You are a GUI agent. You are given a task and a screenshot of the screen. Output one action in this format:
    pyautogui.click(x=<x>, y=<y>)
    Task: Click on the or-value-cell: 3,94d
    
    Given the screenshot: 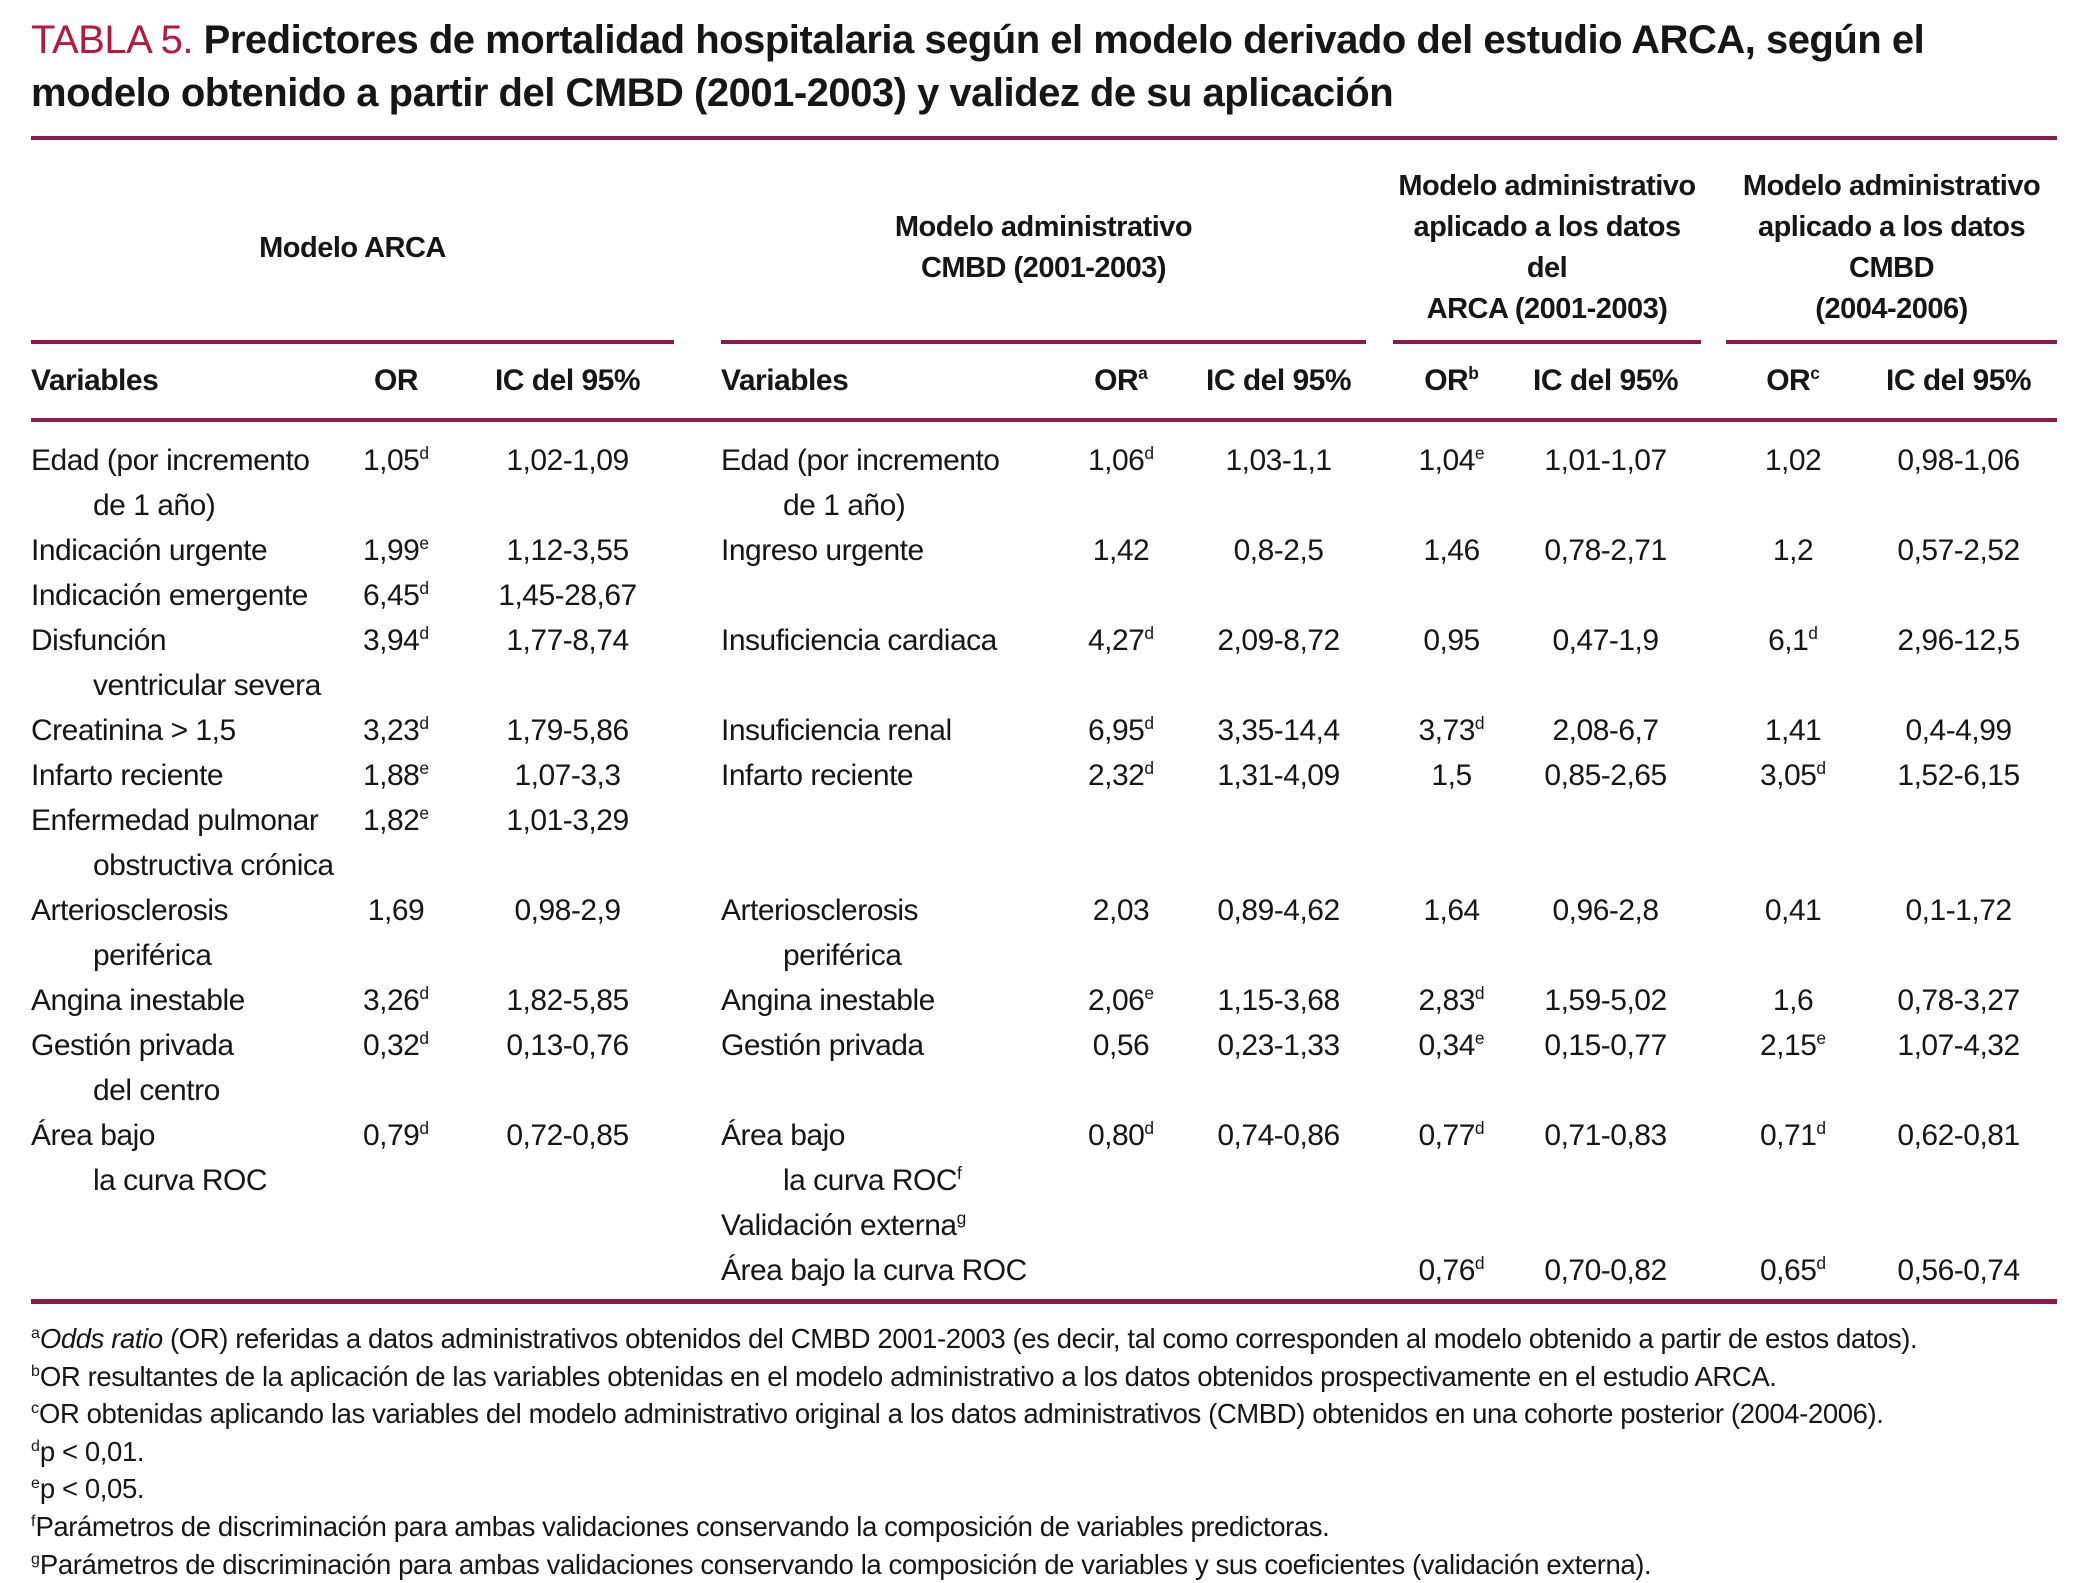 What is the action you would take?
    pyautogui.click(x=396, y=640)
    